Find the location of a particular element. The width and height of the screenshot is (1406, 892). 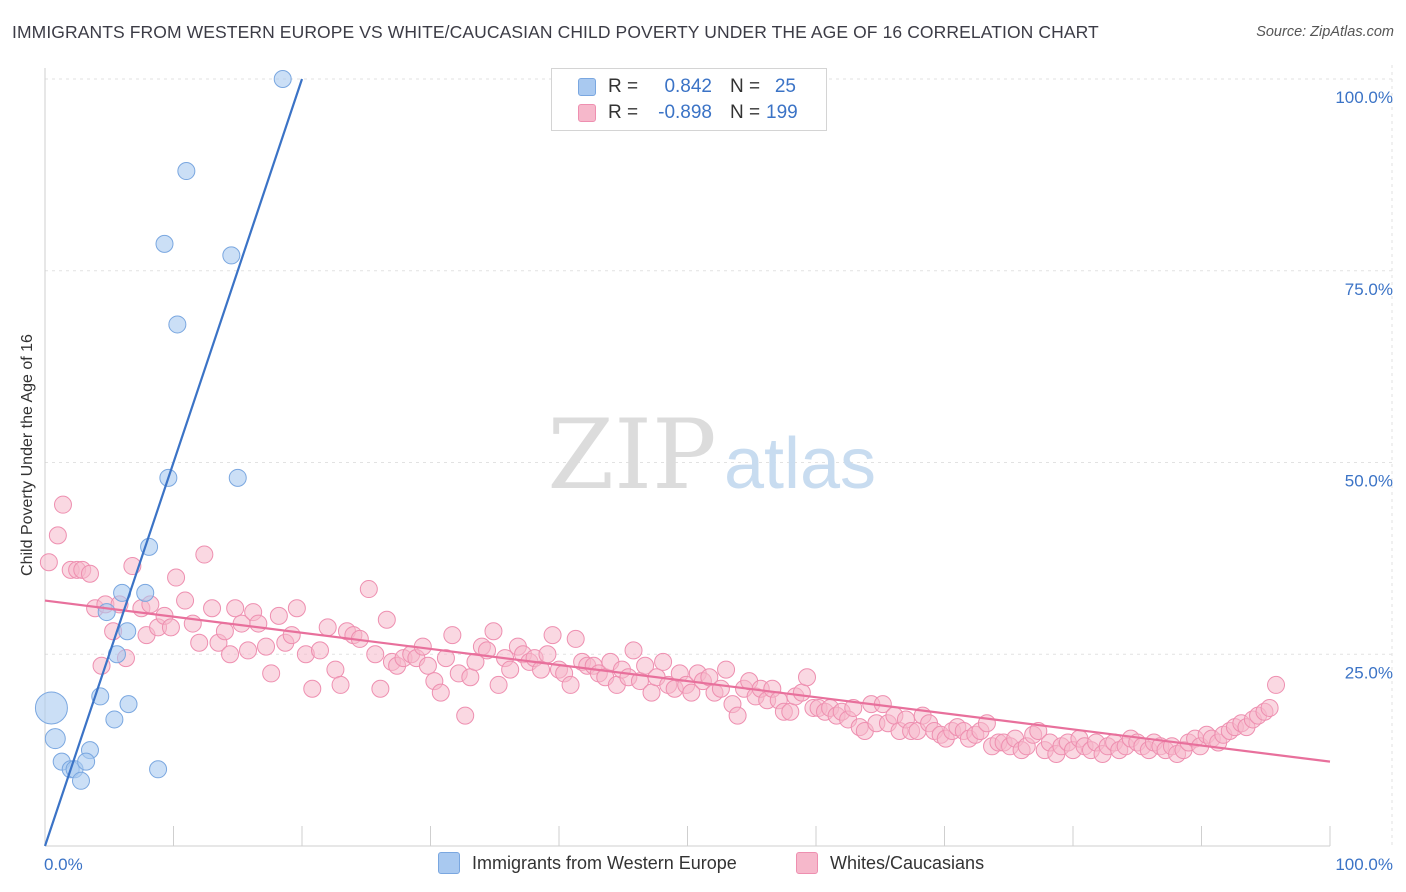

bottom-legend-label-whites: Whites/Caucasians is located at coordinates (907, 862).